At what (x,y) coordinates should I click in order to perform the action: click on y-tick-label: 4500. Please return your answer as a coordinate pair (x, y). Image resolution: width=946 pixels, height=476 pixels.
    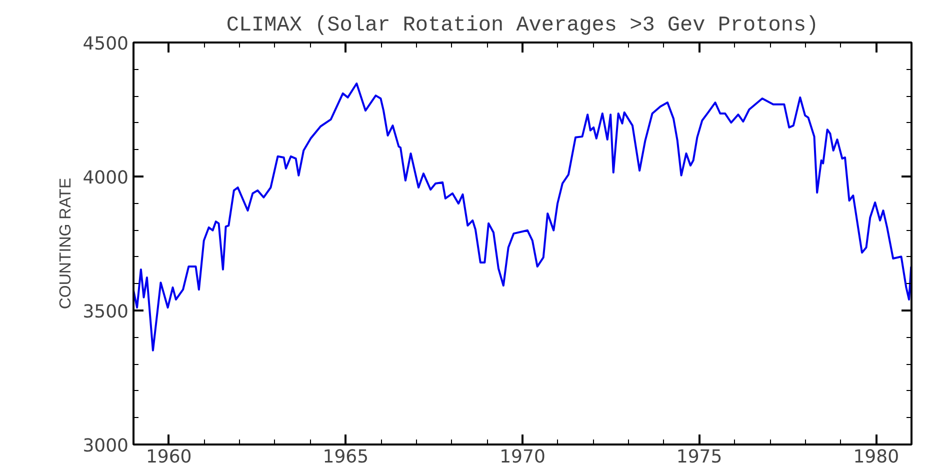
    Looking at the image, I should click on (105, 44).